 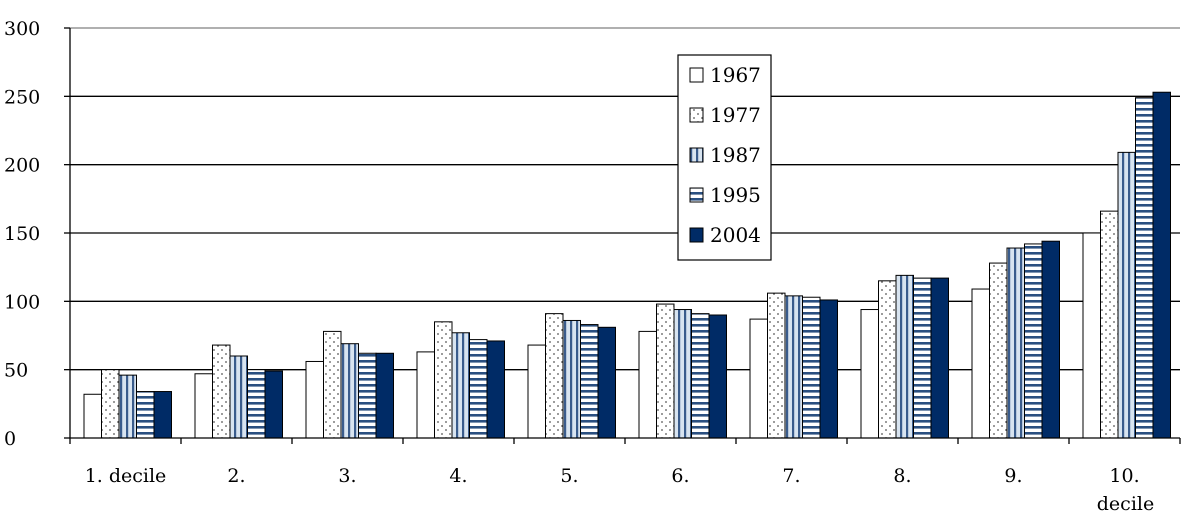 What do you see at coordinates (16, 371) in the screenshot?
I see `y-tick-label-50: 50` at bounding box center [16, 371].